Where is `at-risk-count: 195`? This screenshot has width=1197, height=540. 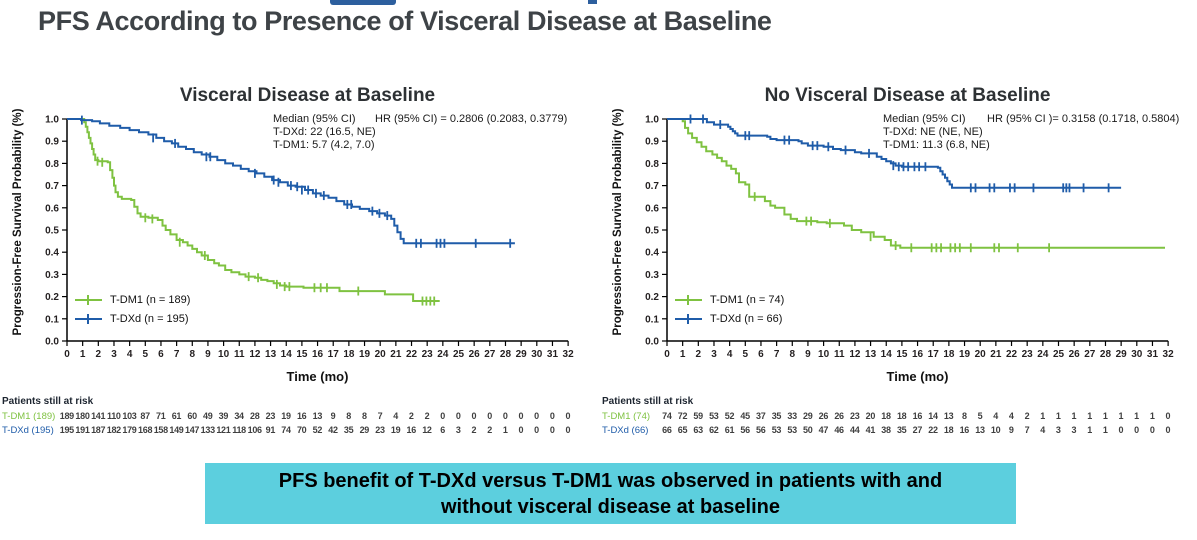 at-risk-count: 195 is located at coordinates (66, 430).